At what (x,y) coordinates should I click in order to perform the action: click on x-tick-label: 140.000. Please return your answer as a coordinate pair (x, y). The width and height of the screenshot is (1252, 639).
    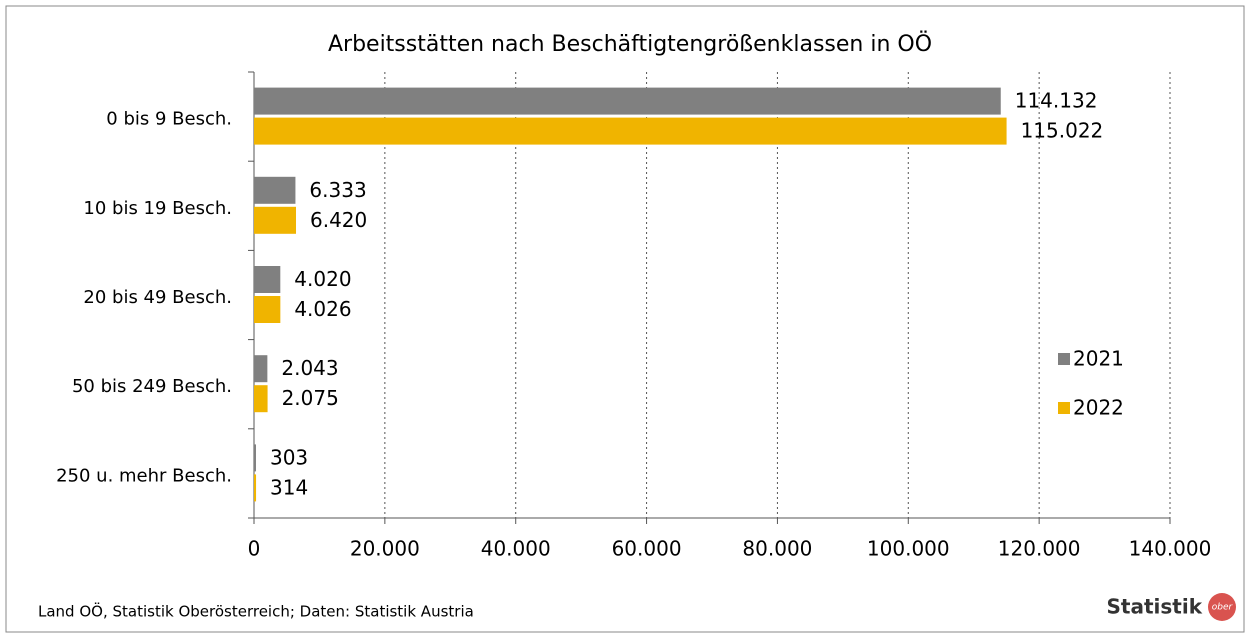
    Looking at the image, I should click on (1170, 549).